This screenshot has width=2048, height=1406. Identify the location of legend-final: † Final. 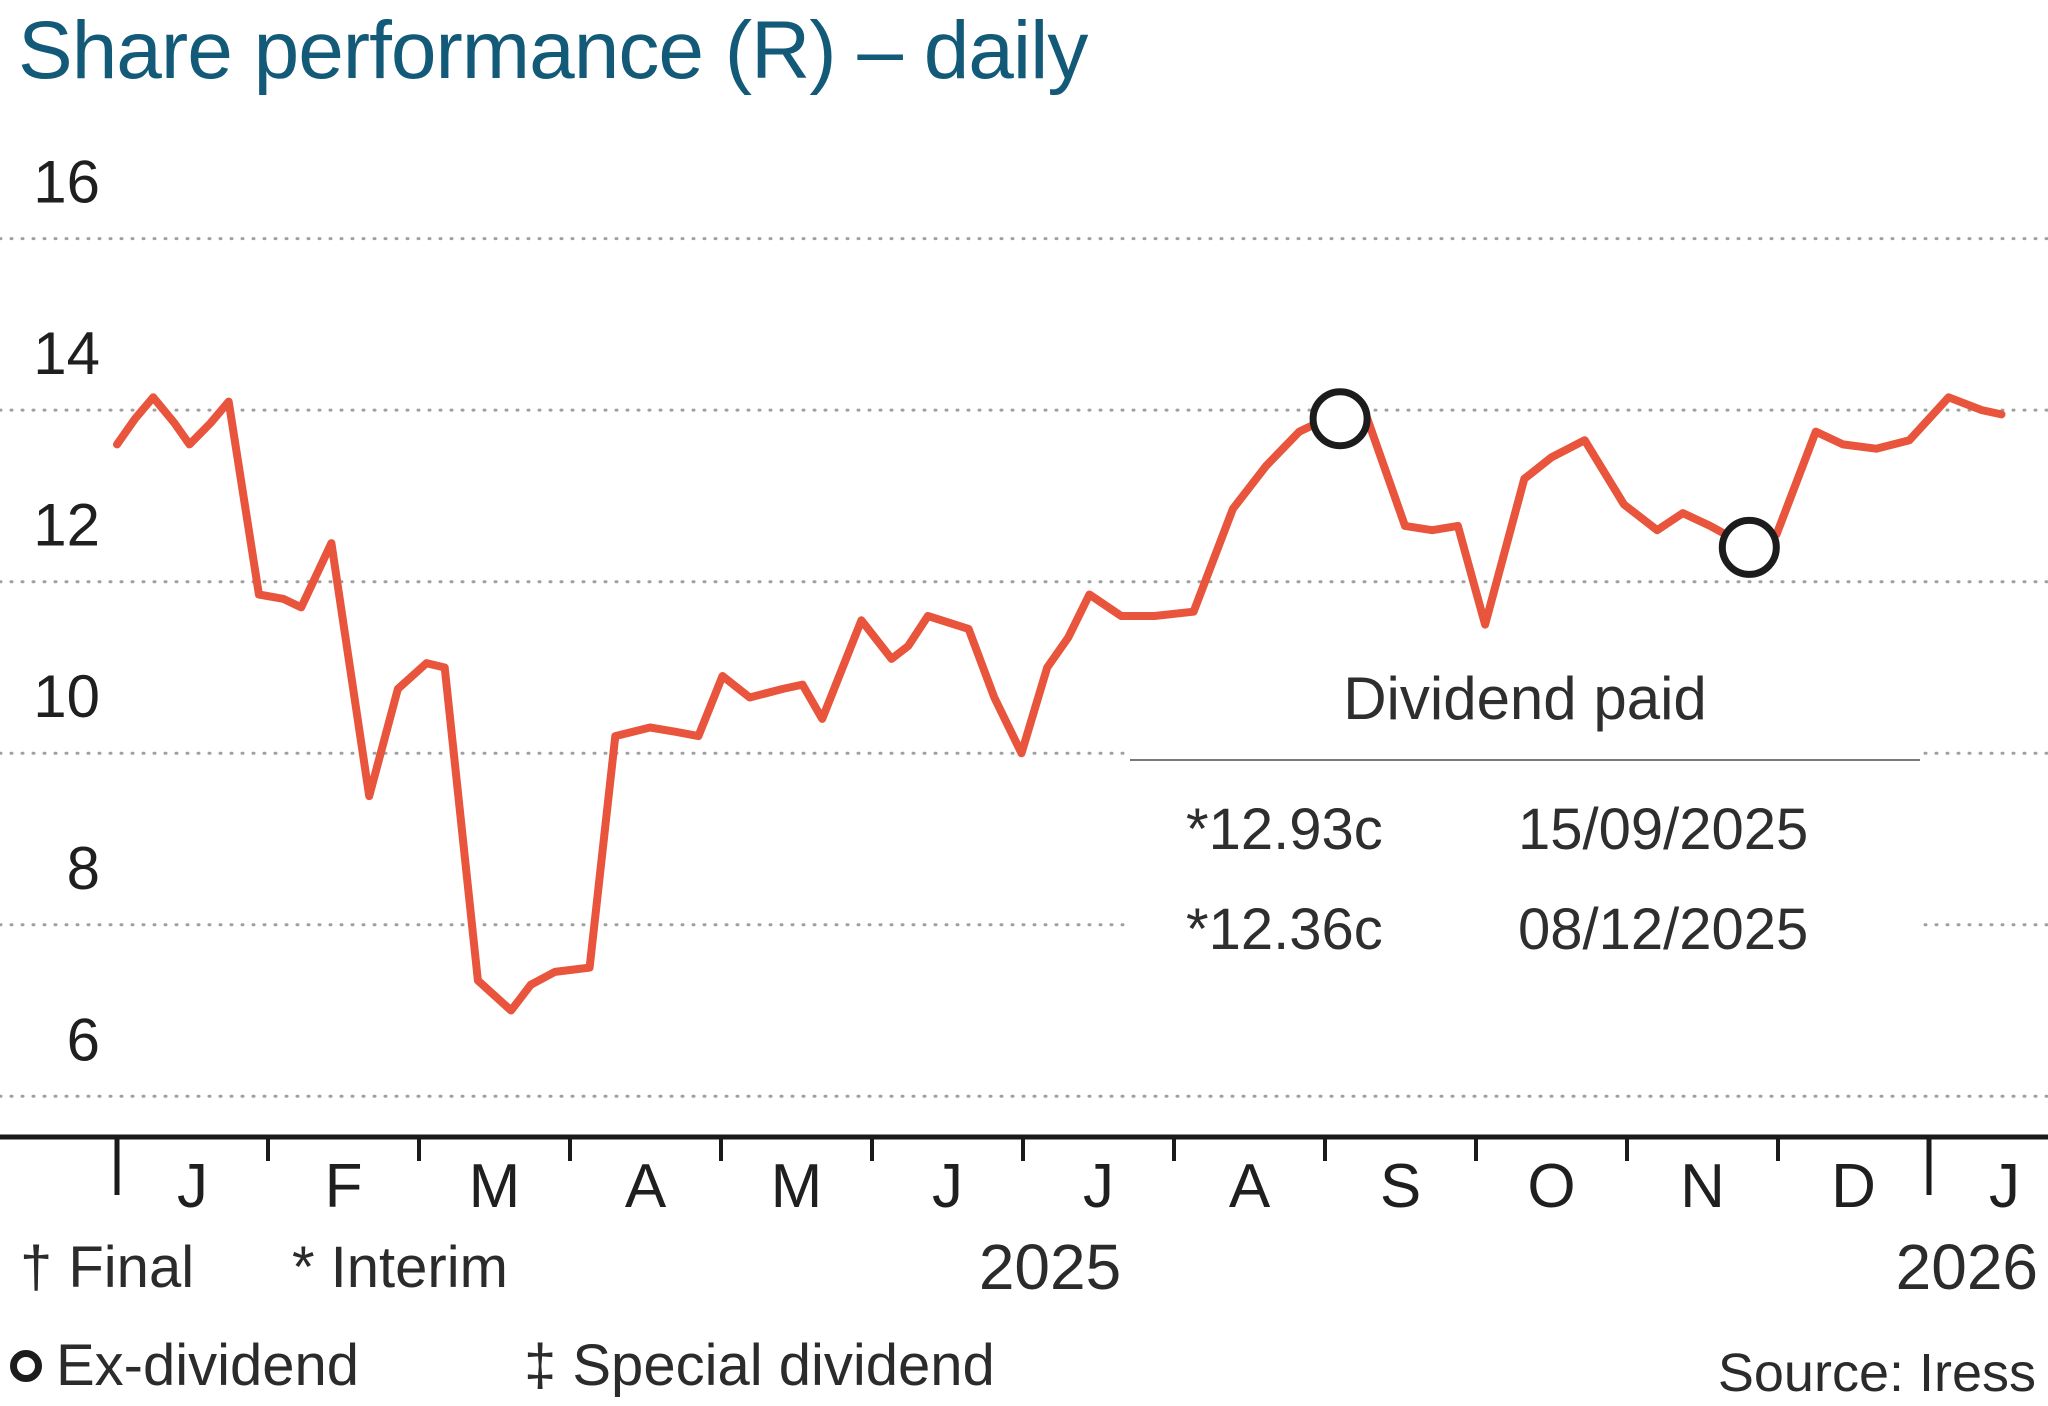
(107, 1267).